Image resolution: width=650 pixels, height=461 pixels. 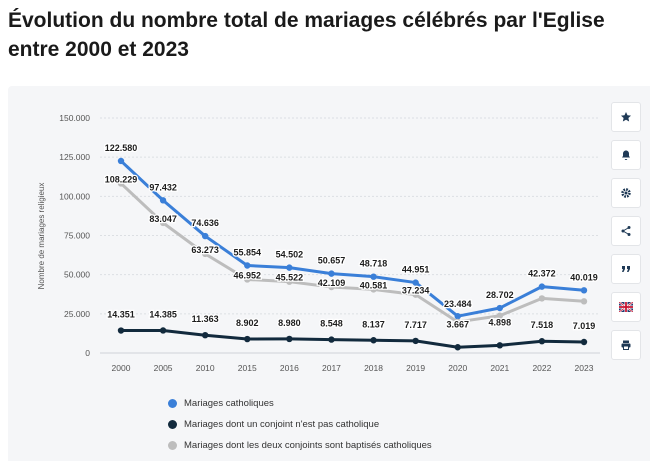 I want to click on data-label: 97.432, so click(x=163, y=187).